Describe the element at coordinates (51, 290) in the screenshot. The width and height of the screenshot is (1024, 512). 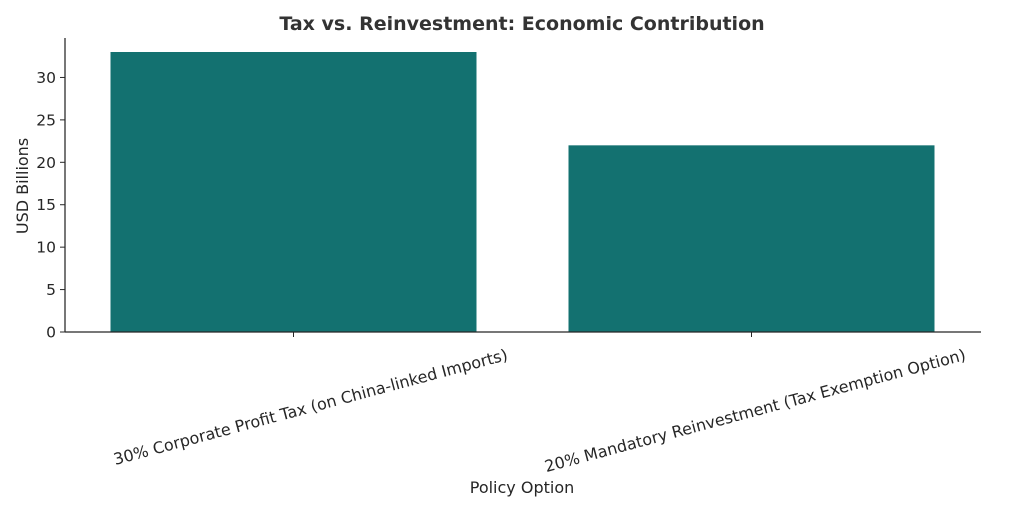
I see `y-tick-label: 5` at that location.